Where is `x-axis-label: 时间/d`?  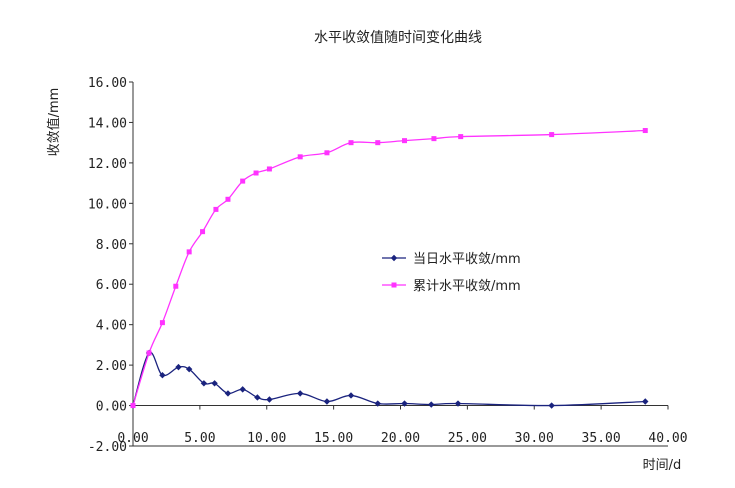 x-axis-label: 时间/d is located at coordinates (662, 465).